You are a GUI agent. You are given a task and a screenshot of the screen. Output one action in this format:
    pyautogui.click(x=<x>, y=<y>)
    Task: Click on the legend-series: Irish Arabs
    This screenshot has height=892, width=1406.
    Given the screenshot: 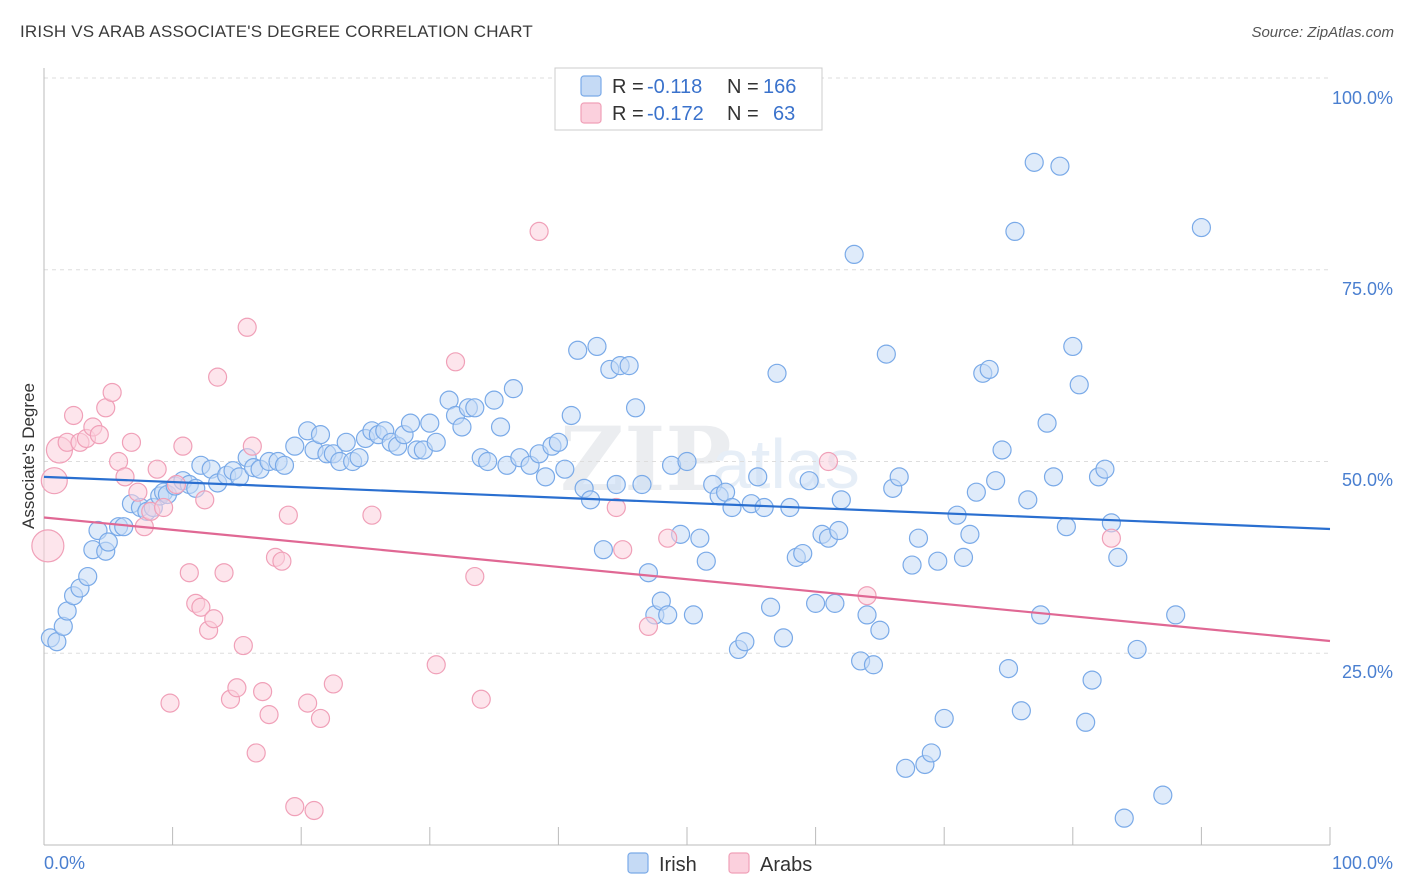 What is the action you would take?
    pyautogui.click(x=719, y=864)
    